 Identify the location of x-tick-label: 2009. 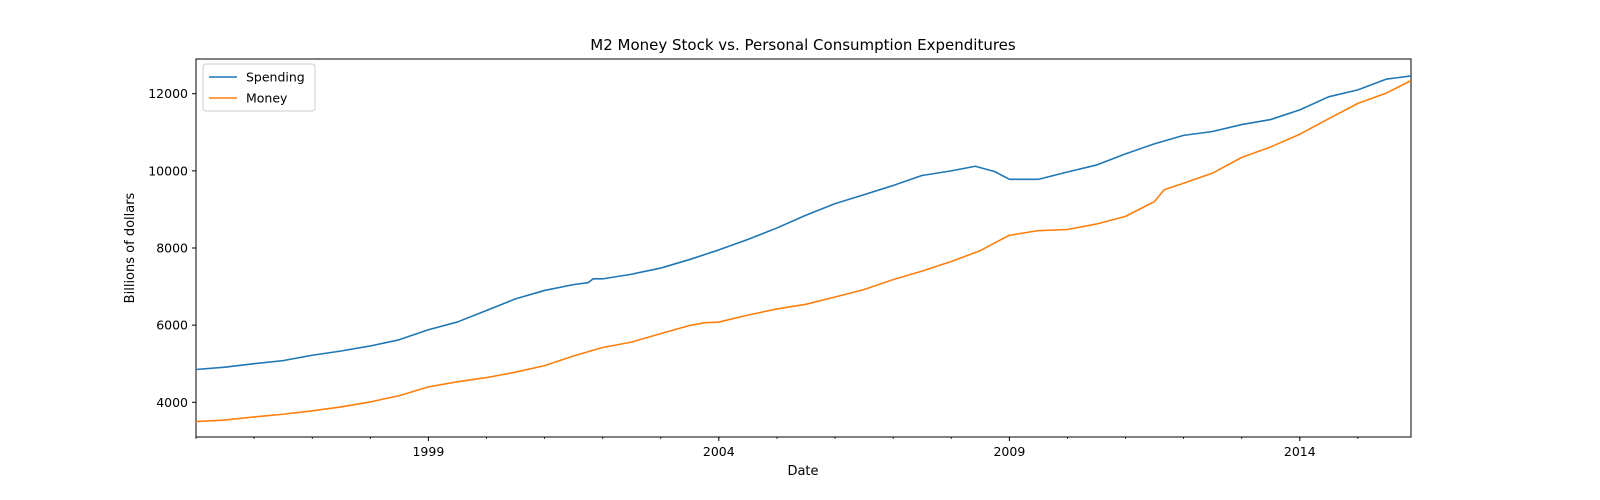
(1009, 451).